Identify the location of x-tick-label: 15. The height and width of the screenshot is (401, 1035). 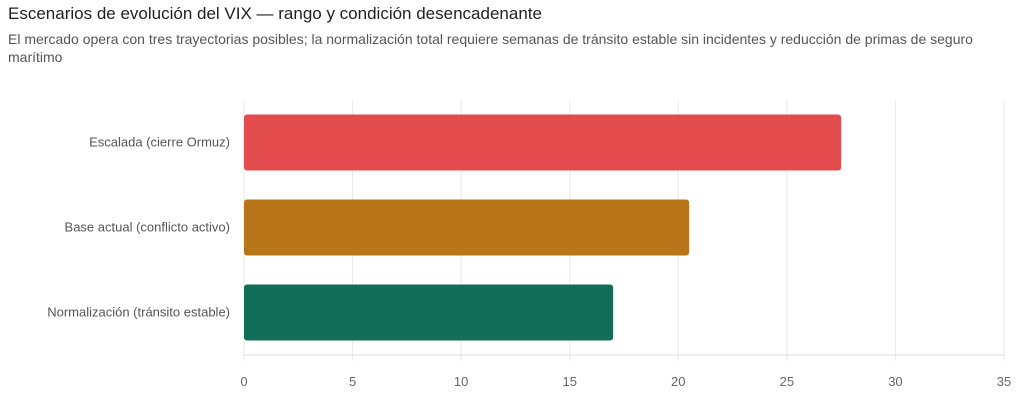
(569, 381).